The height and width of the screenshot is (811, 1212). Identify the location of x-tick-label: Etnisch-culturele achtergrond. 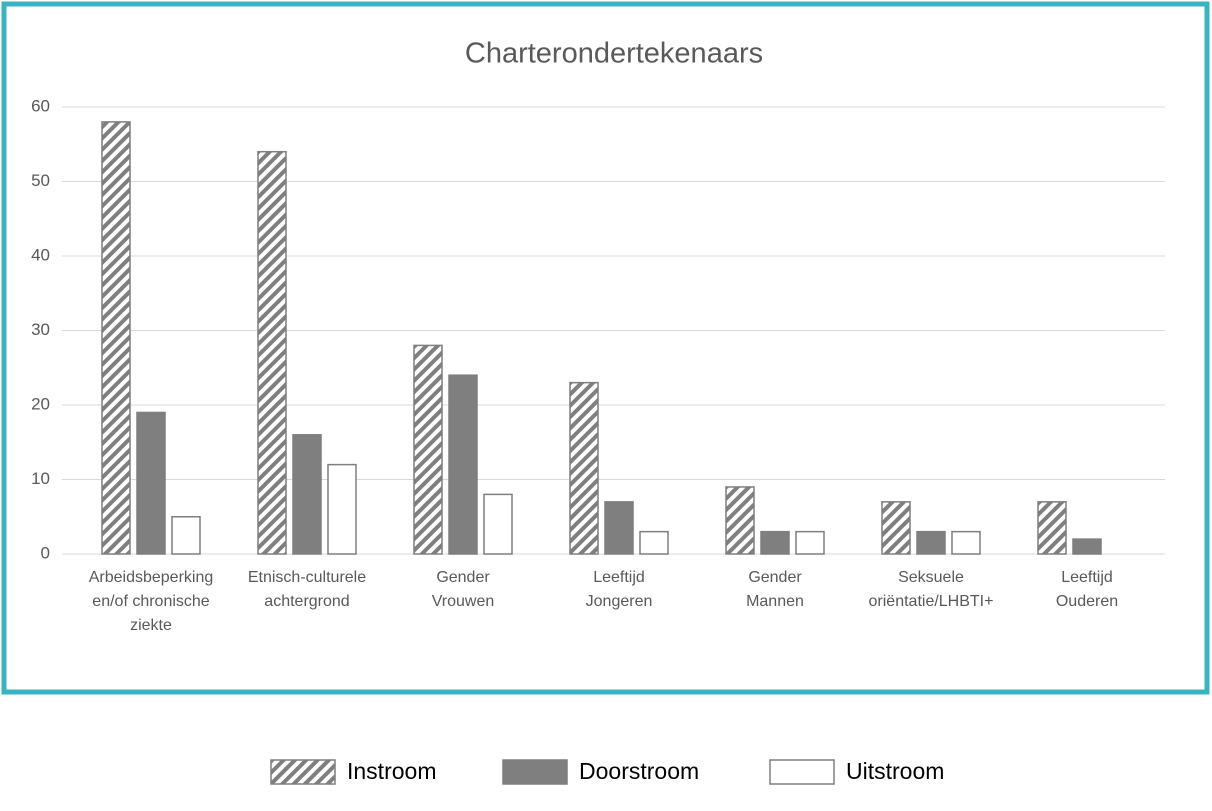
(307, 589).